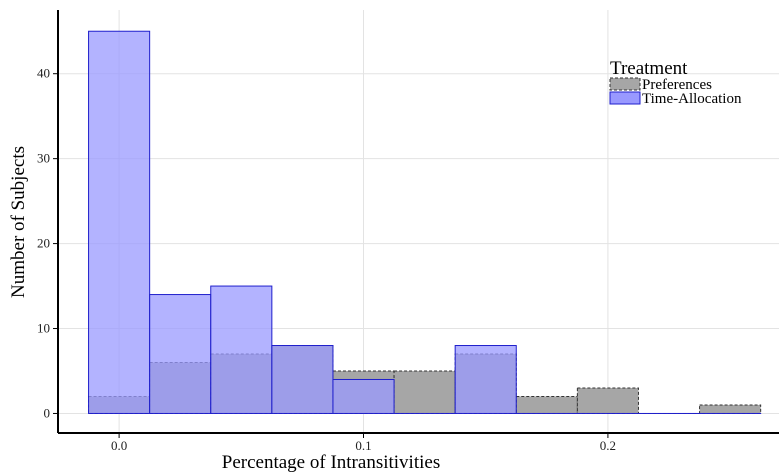  What do you see at coordinates (47, 412) in the screenshot?
I see `y-tick-label-0: 0` at bounding box center [47, 412].